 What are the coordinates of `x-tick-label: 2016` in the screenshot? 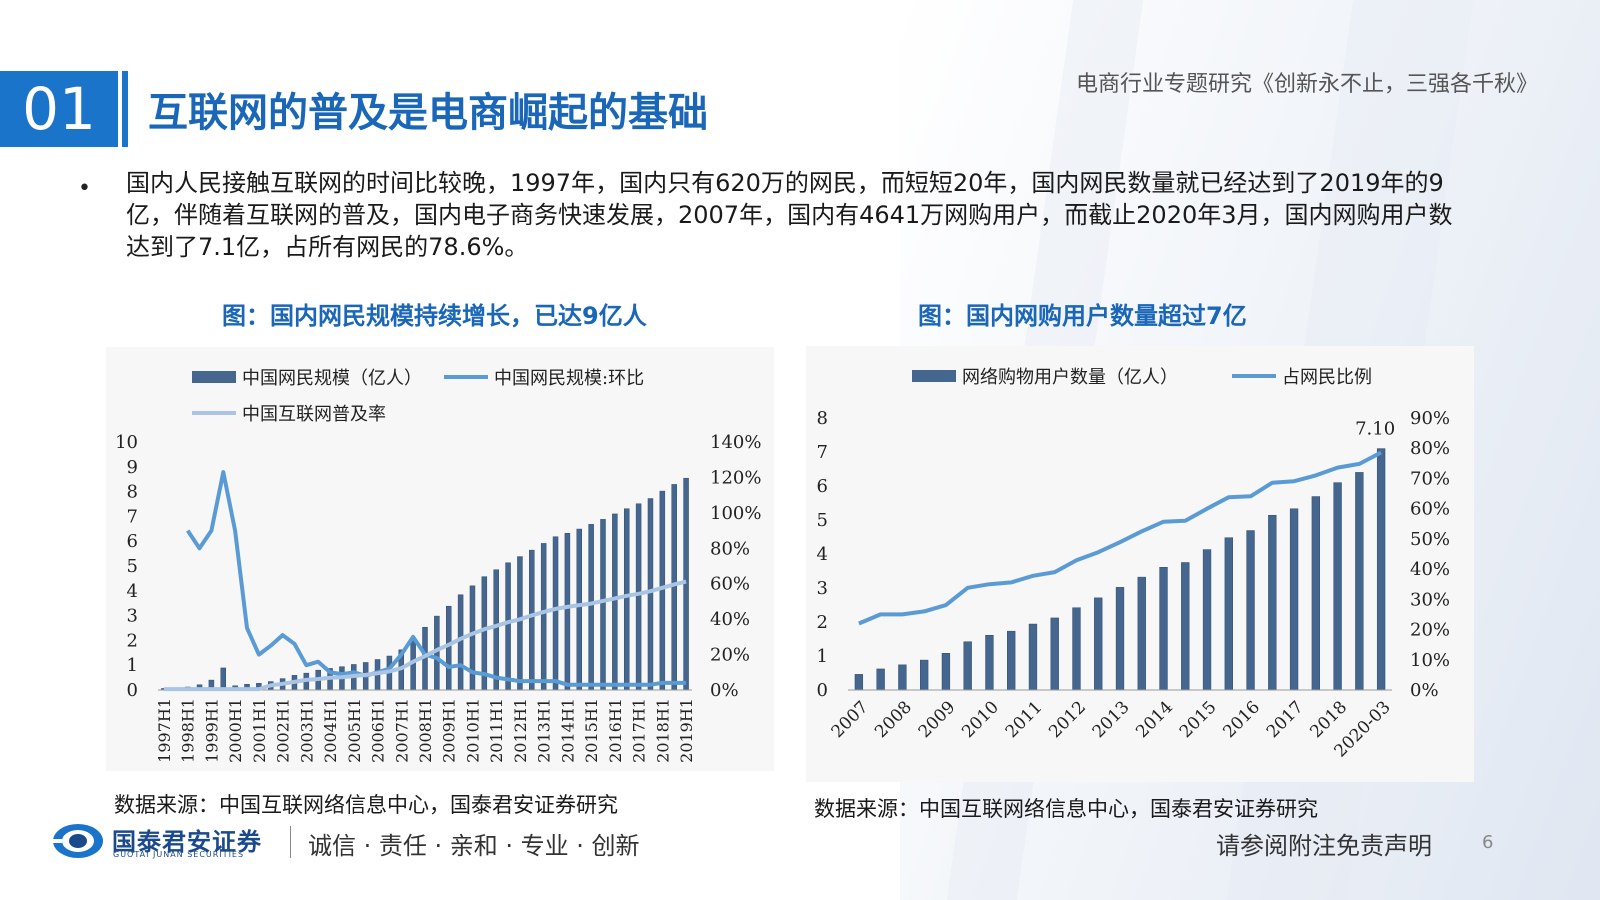 It's located at (1241, 719).